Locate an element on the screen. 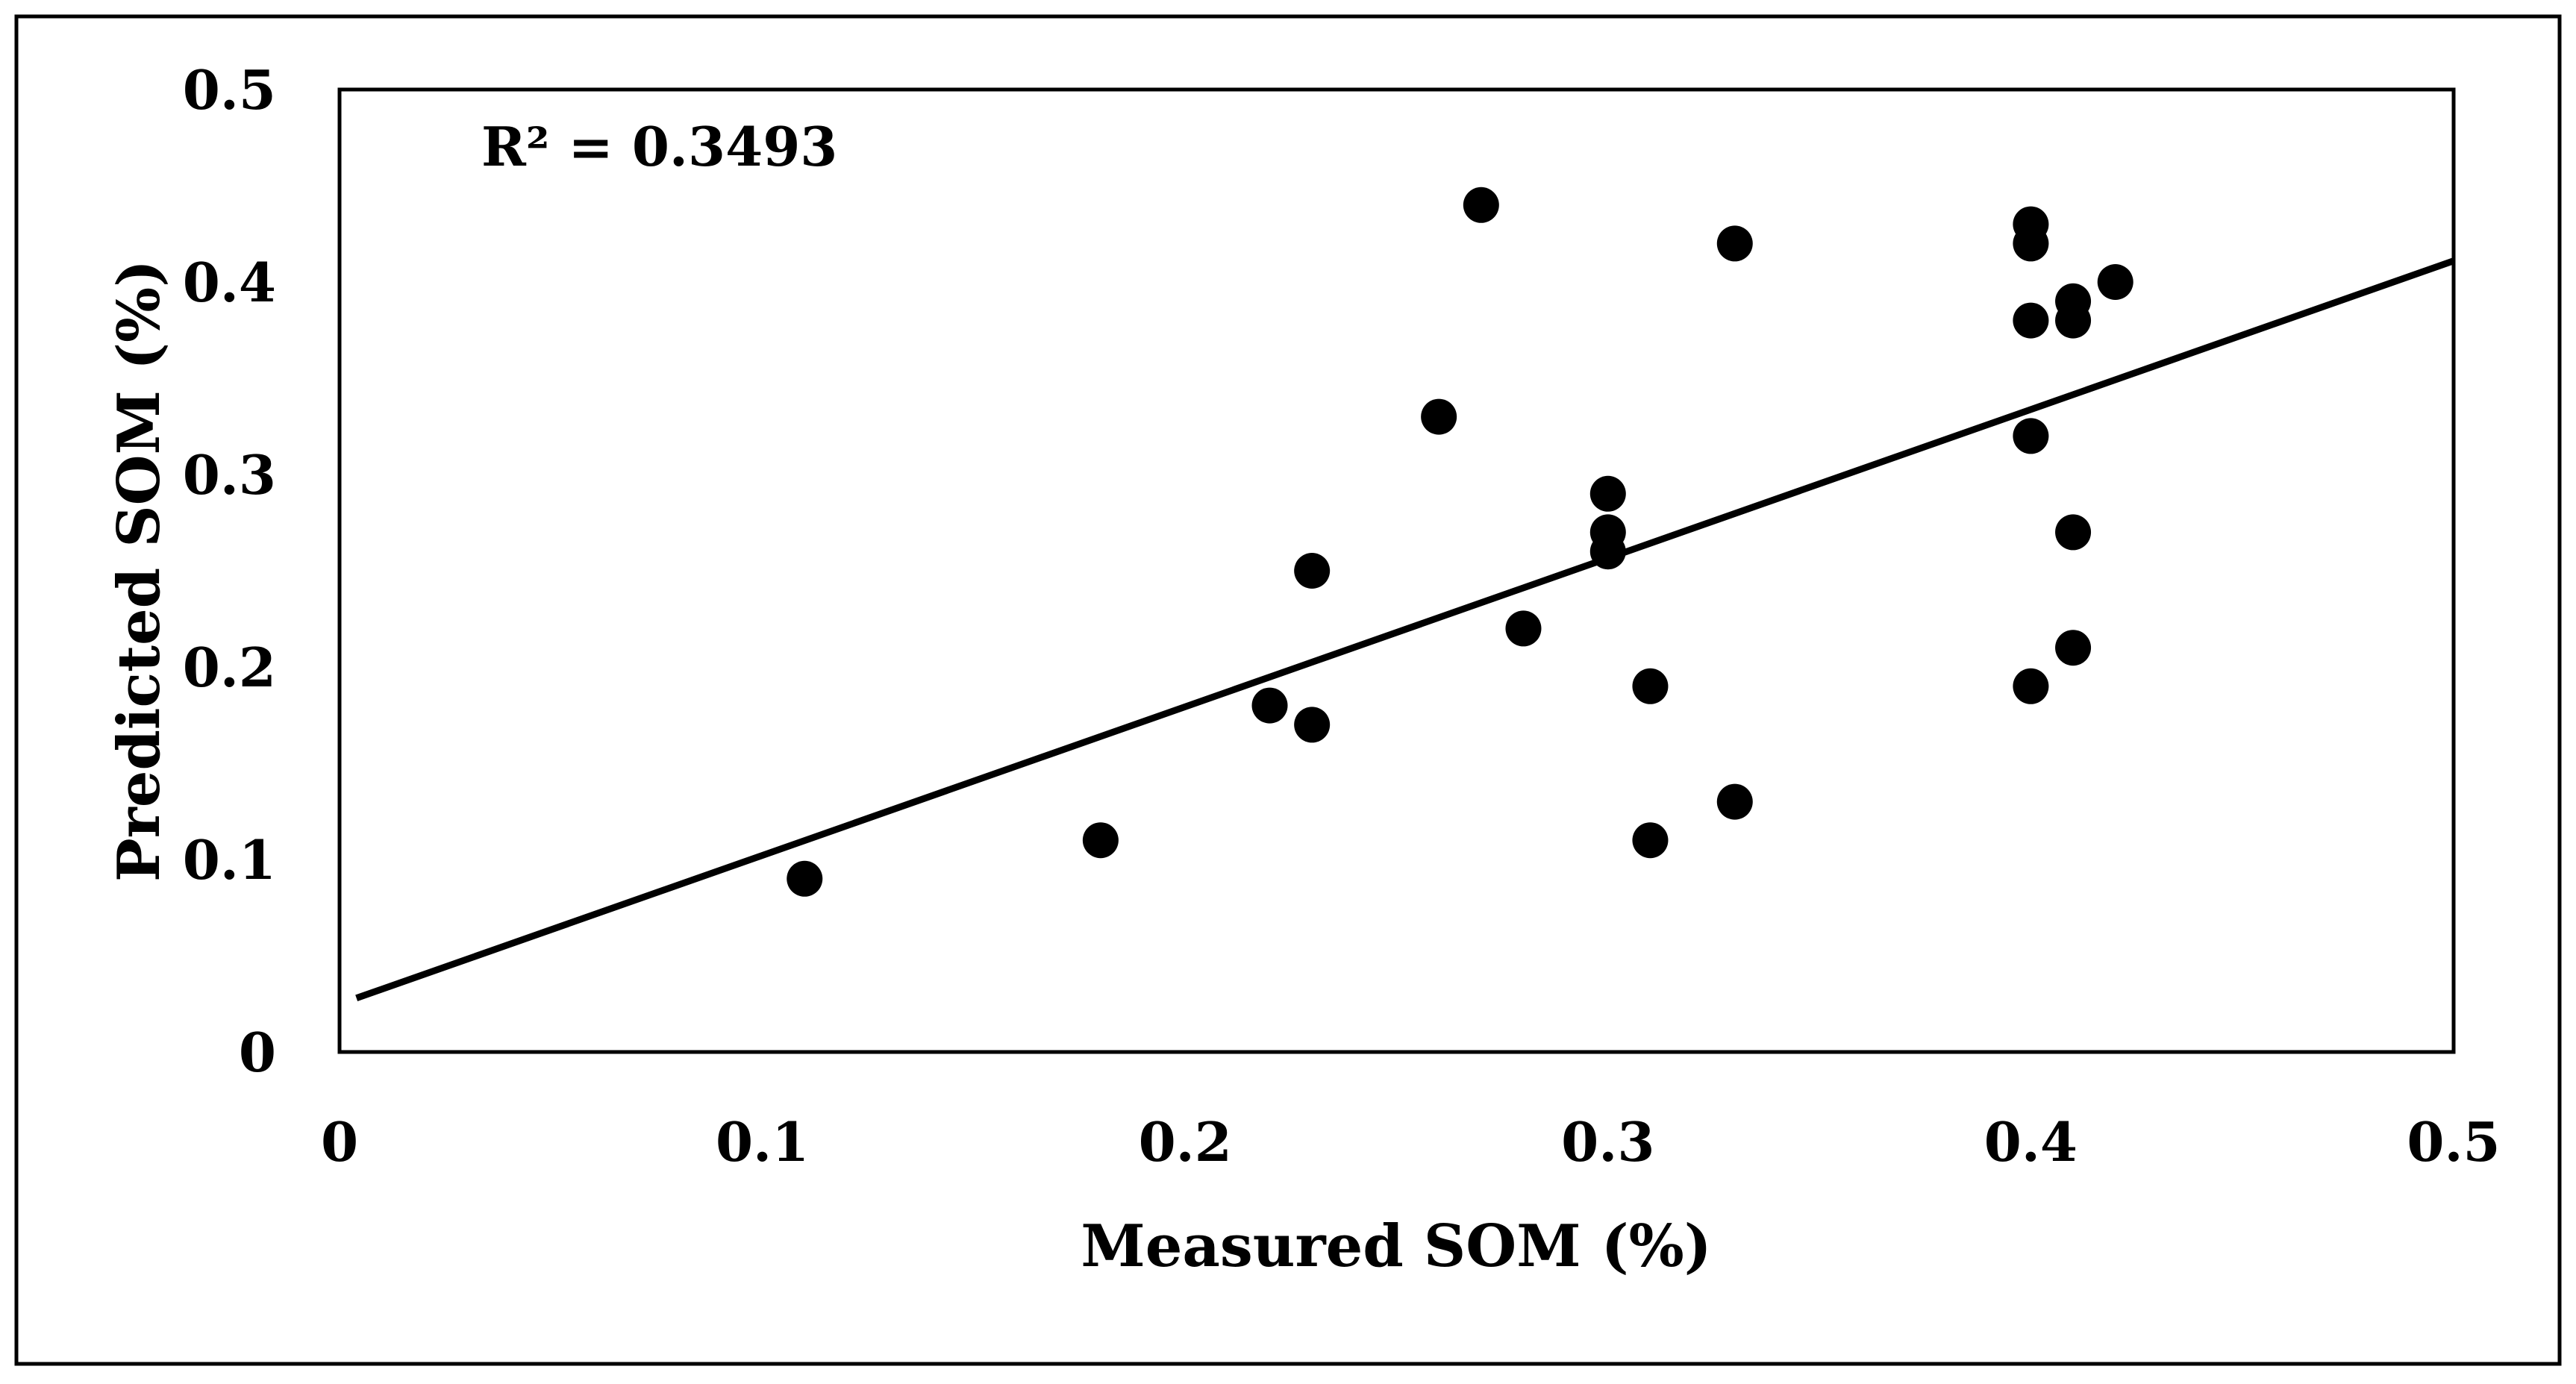 The width and height of the screenshot is (2576, 1384). y-tick-label: 0.4 is located at coordinates (229, 282).